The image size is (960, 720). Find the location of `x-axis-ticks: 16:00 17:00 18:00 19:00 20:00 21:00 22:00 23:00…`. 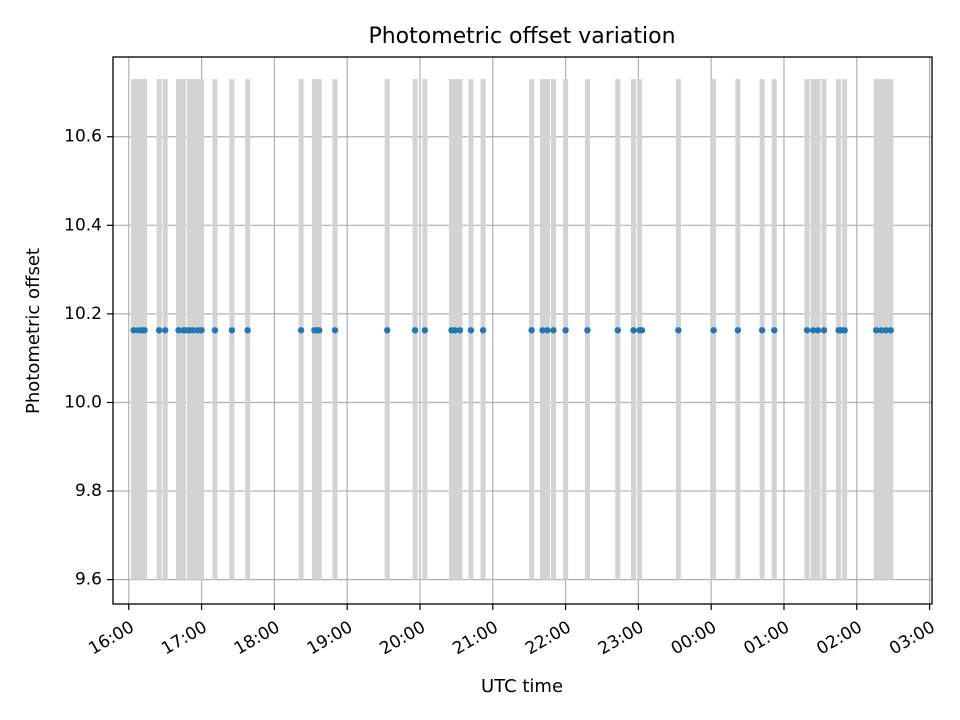

x-axis-ticks: 16:00 17:00 18:00 19:00 20:00 21:00 22:00 23:00… is located at coordinates (512, 631).